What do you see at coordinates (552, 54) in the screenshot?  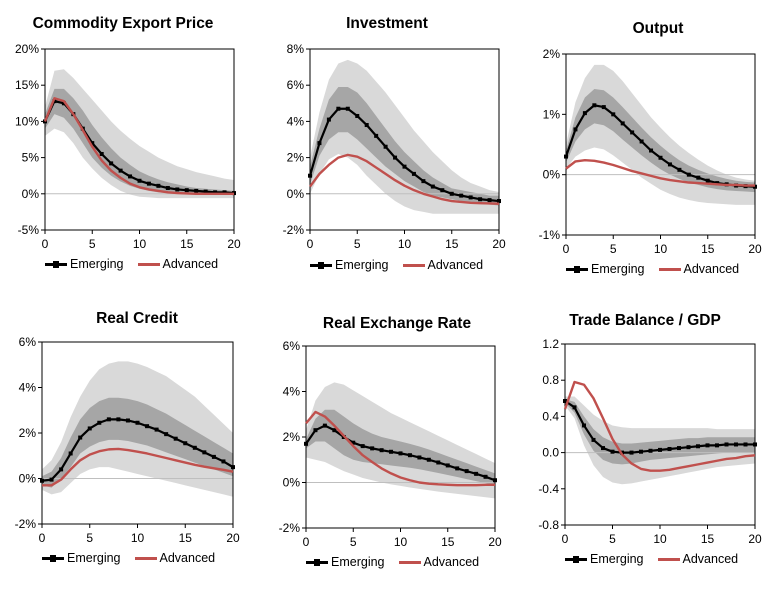 I see `y-tick-label: 2%` at bounding box center [552, 54].